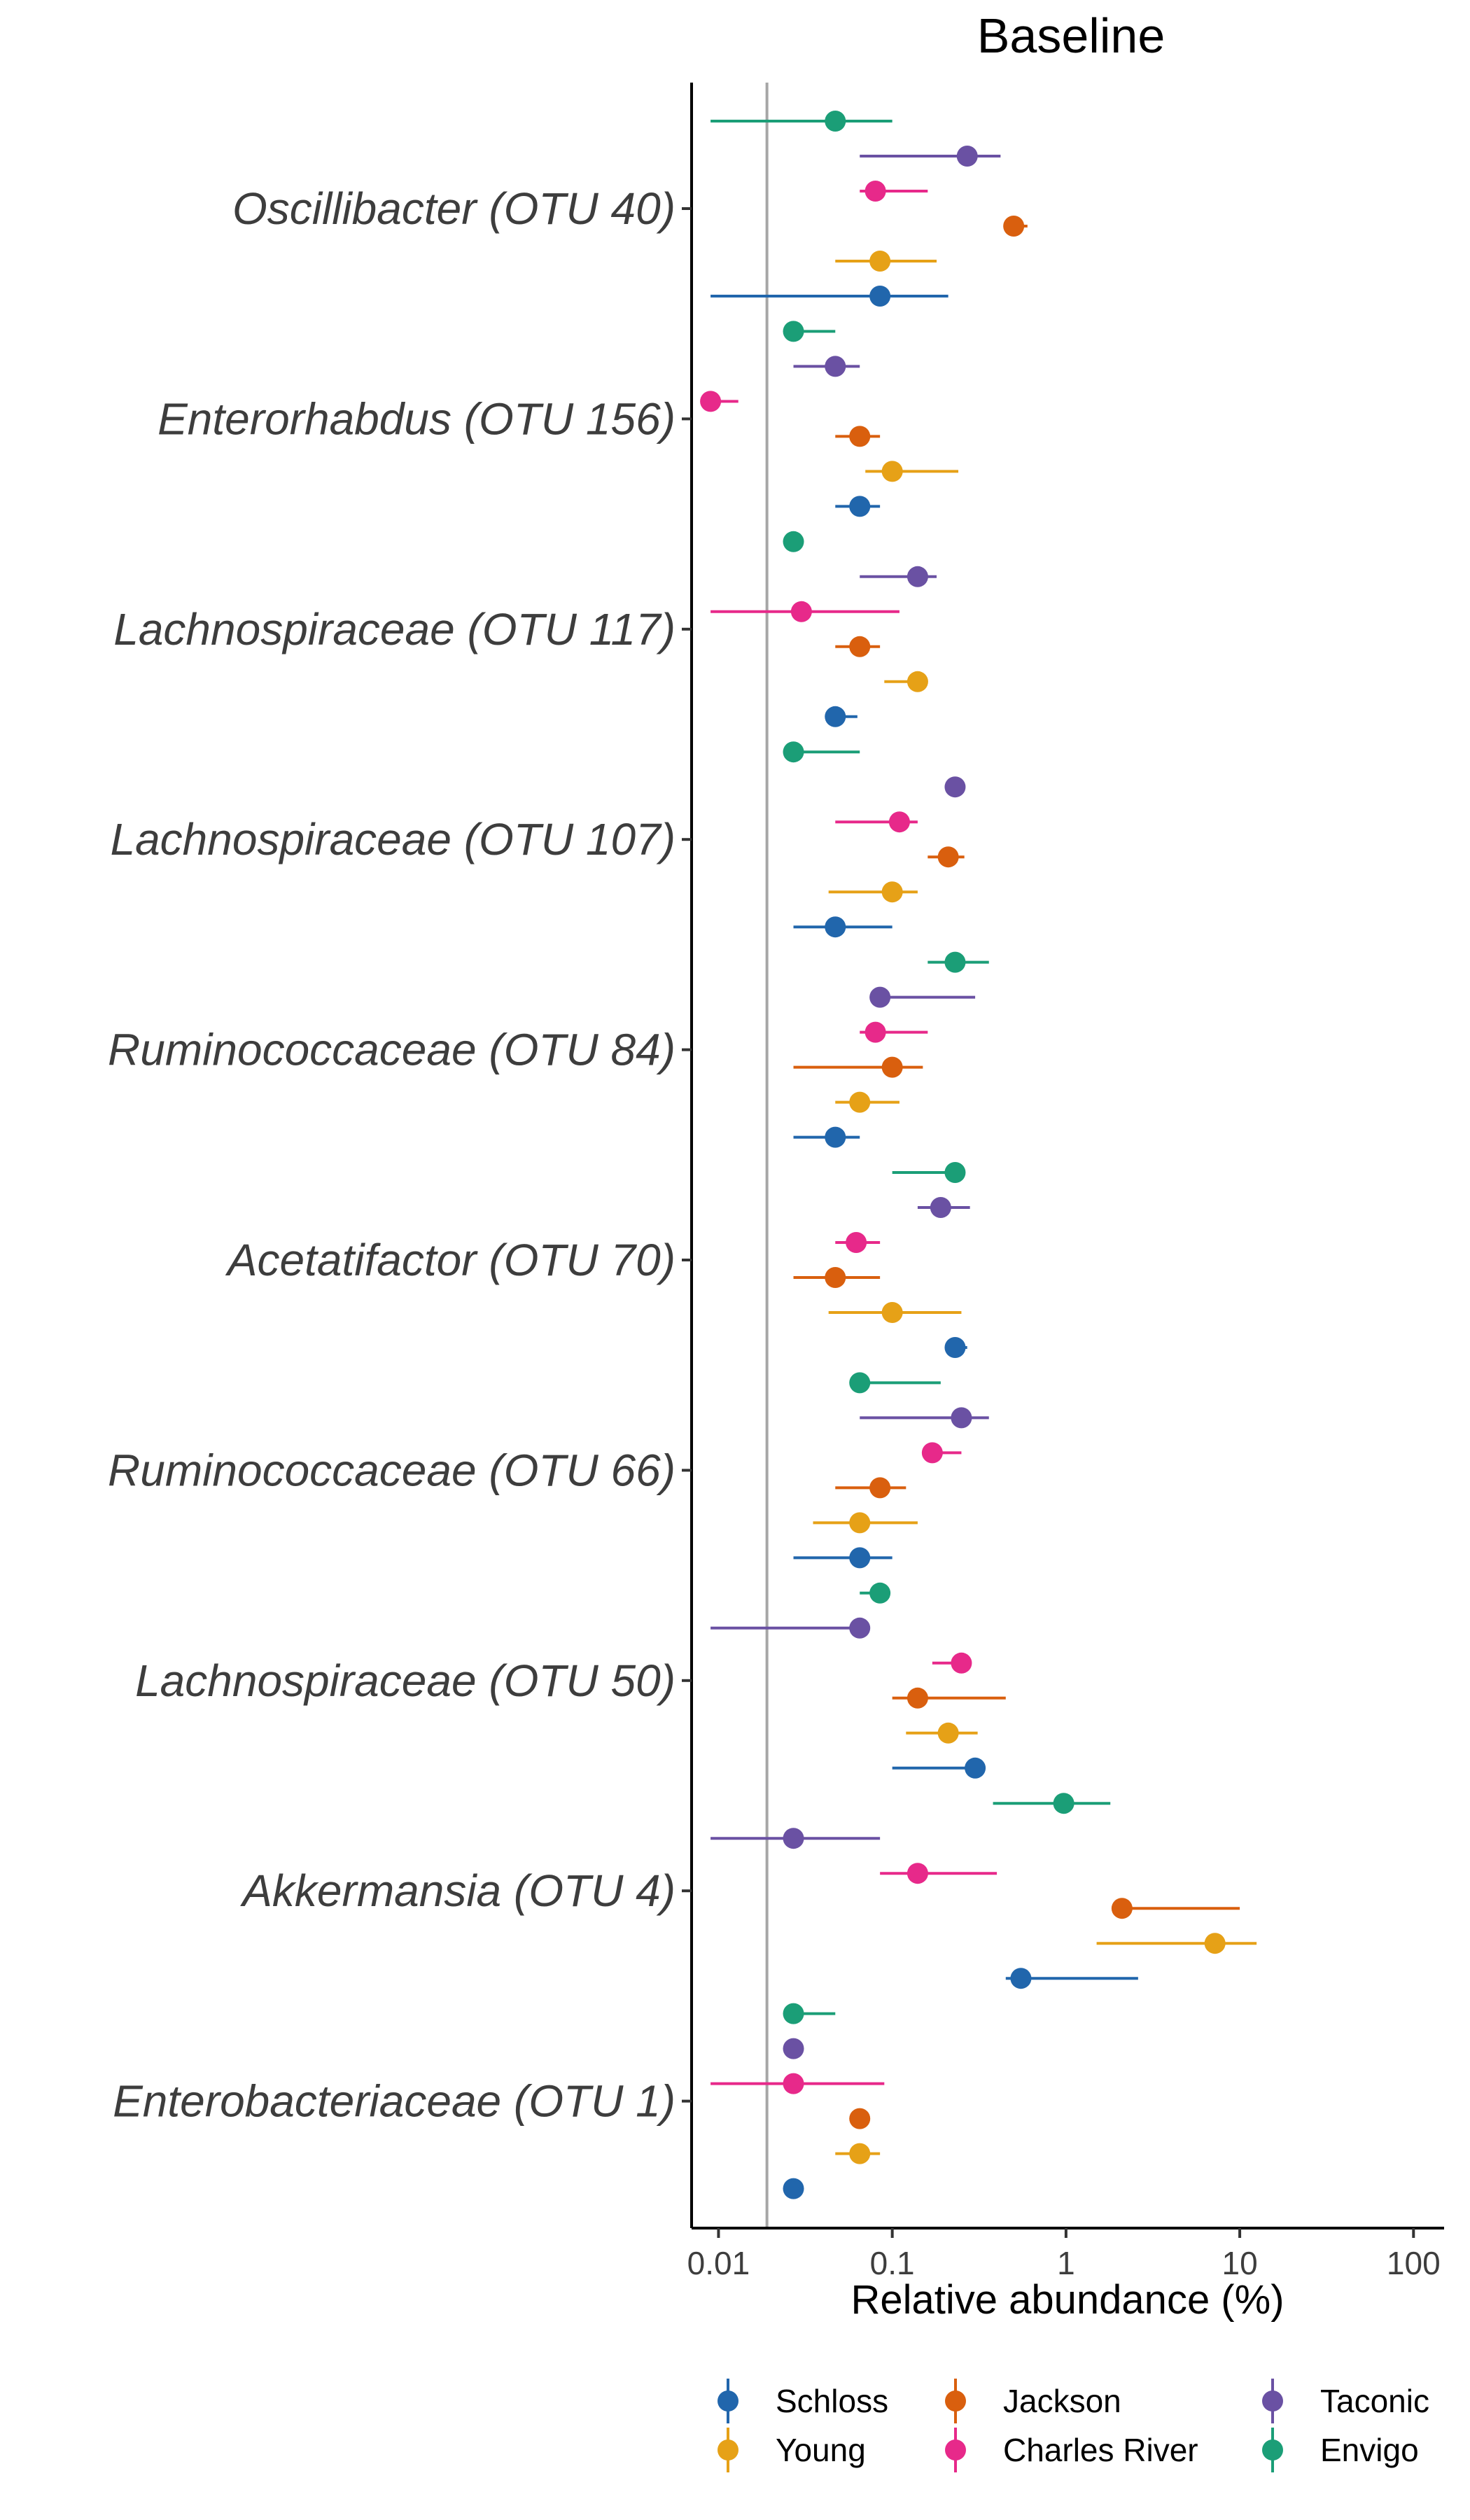 The image size is (1470, 2520). What do you see at coordinates (1100, 2450) in the screenshot?
I see `legend-label: Charles River` at bounding box center [1100, 2450].